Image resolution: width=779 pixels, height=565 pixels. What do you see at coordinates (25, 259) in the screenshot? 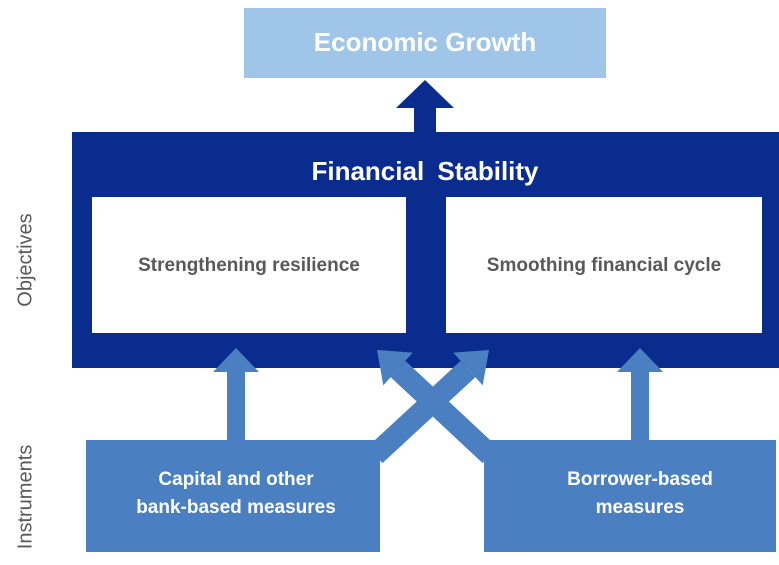
I see `side-label: Objectives` at bounding box center [25, 259].